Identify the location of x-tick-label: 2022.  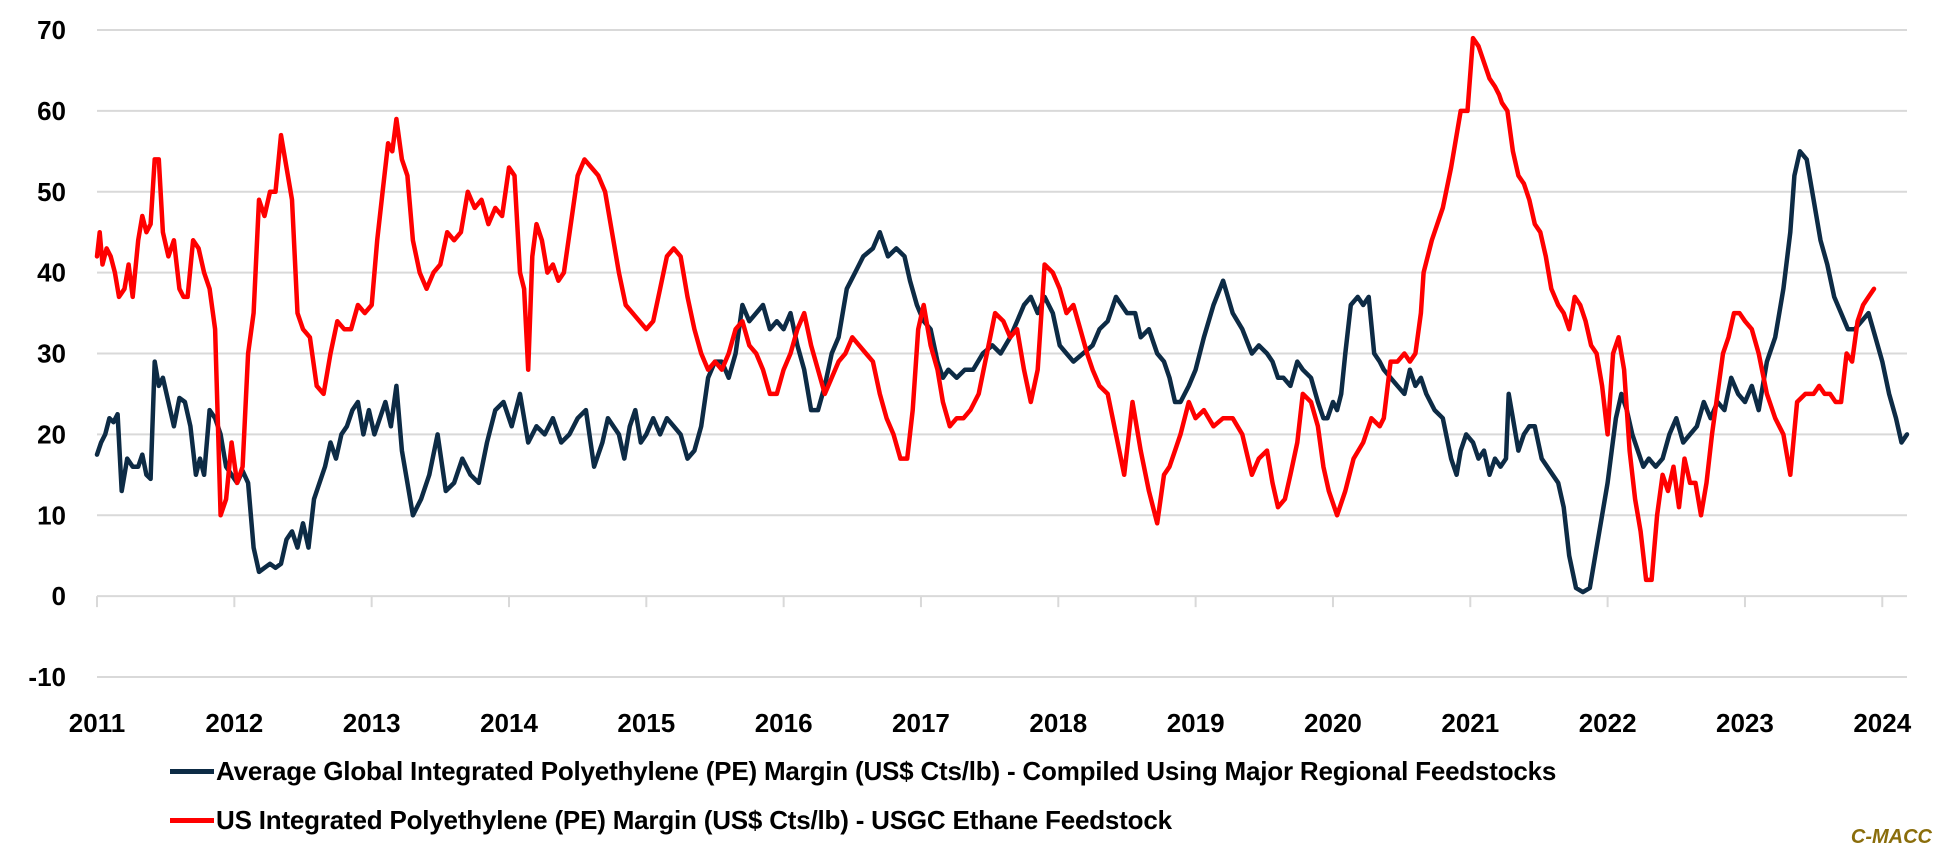
(1608, 723).